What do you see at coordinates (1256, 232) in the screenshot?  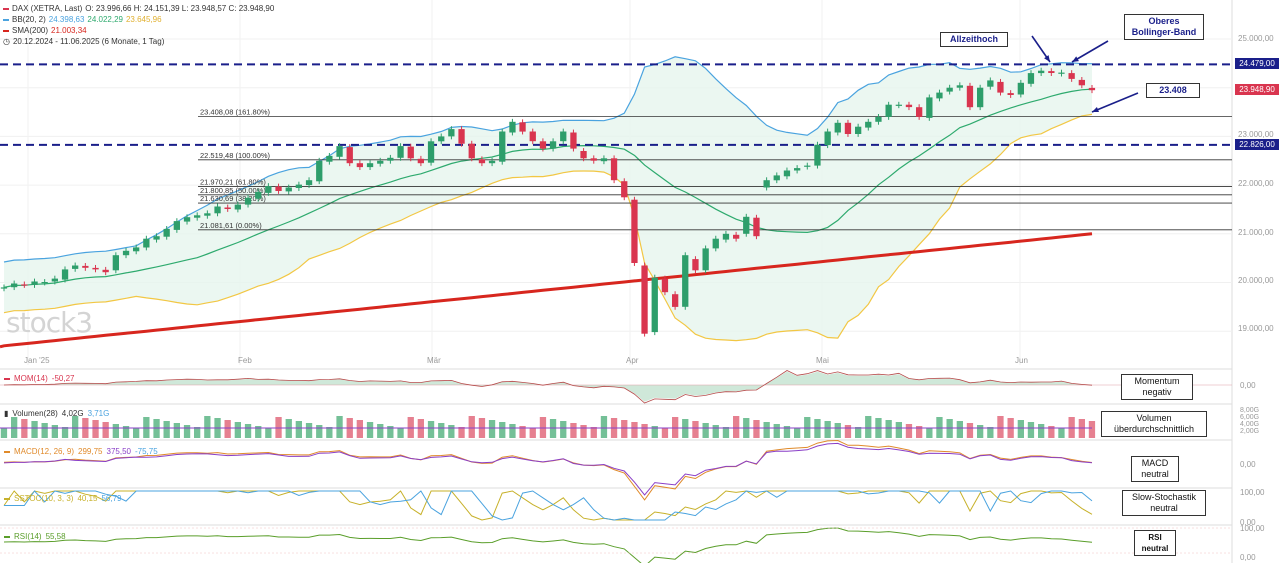 I see `y-tick: 21.000,00` at bounding box center [1256, 232].